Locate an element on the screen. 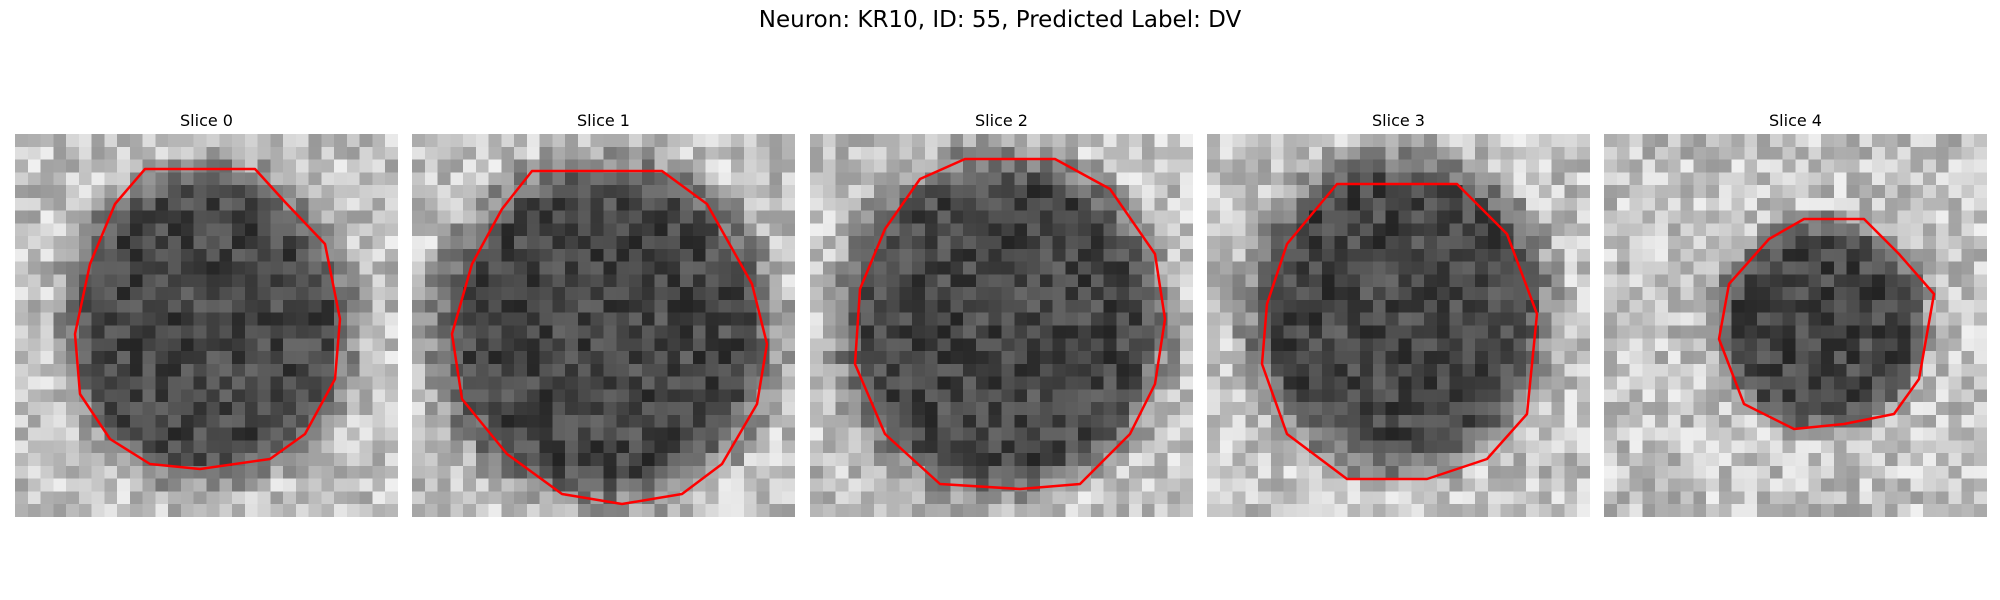 The width and height of the screenshot is (2000, 600). slice-panel: Slice 2 is located at coordinates (1001, 313).